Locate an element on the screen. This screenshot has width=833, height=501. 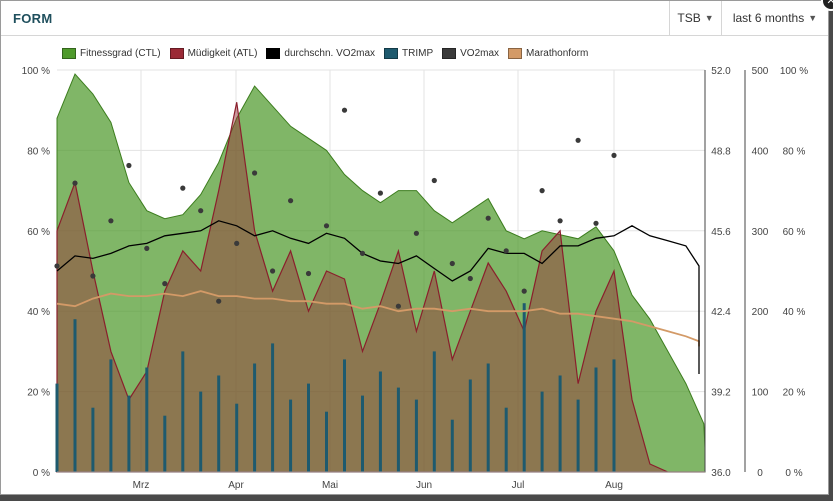
legend-label: TRIMP is located at coordinates (418, 53).